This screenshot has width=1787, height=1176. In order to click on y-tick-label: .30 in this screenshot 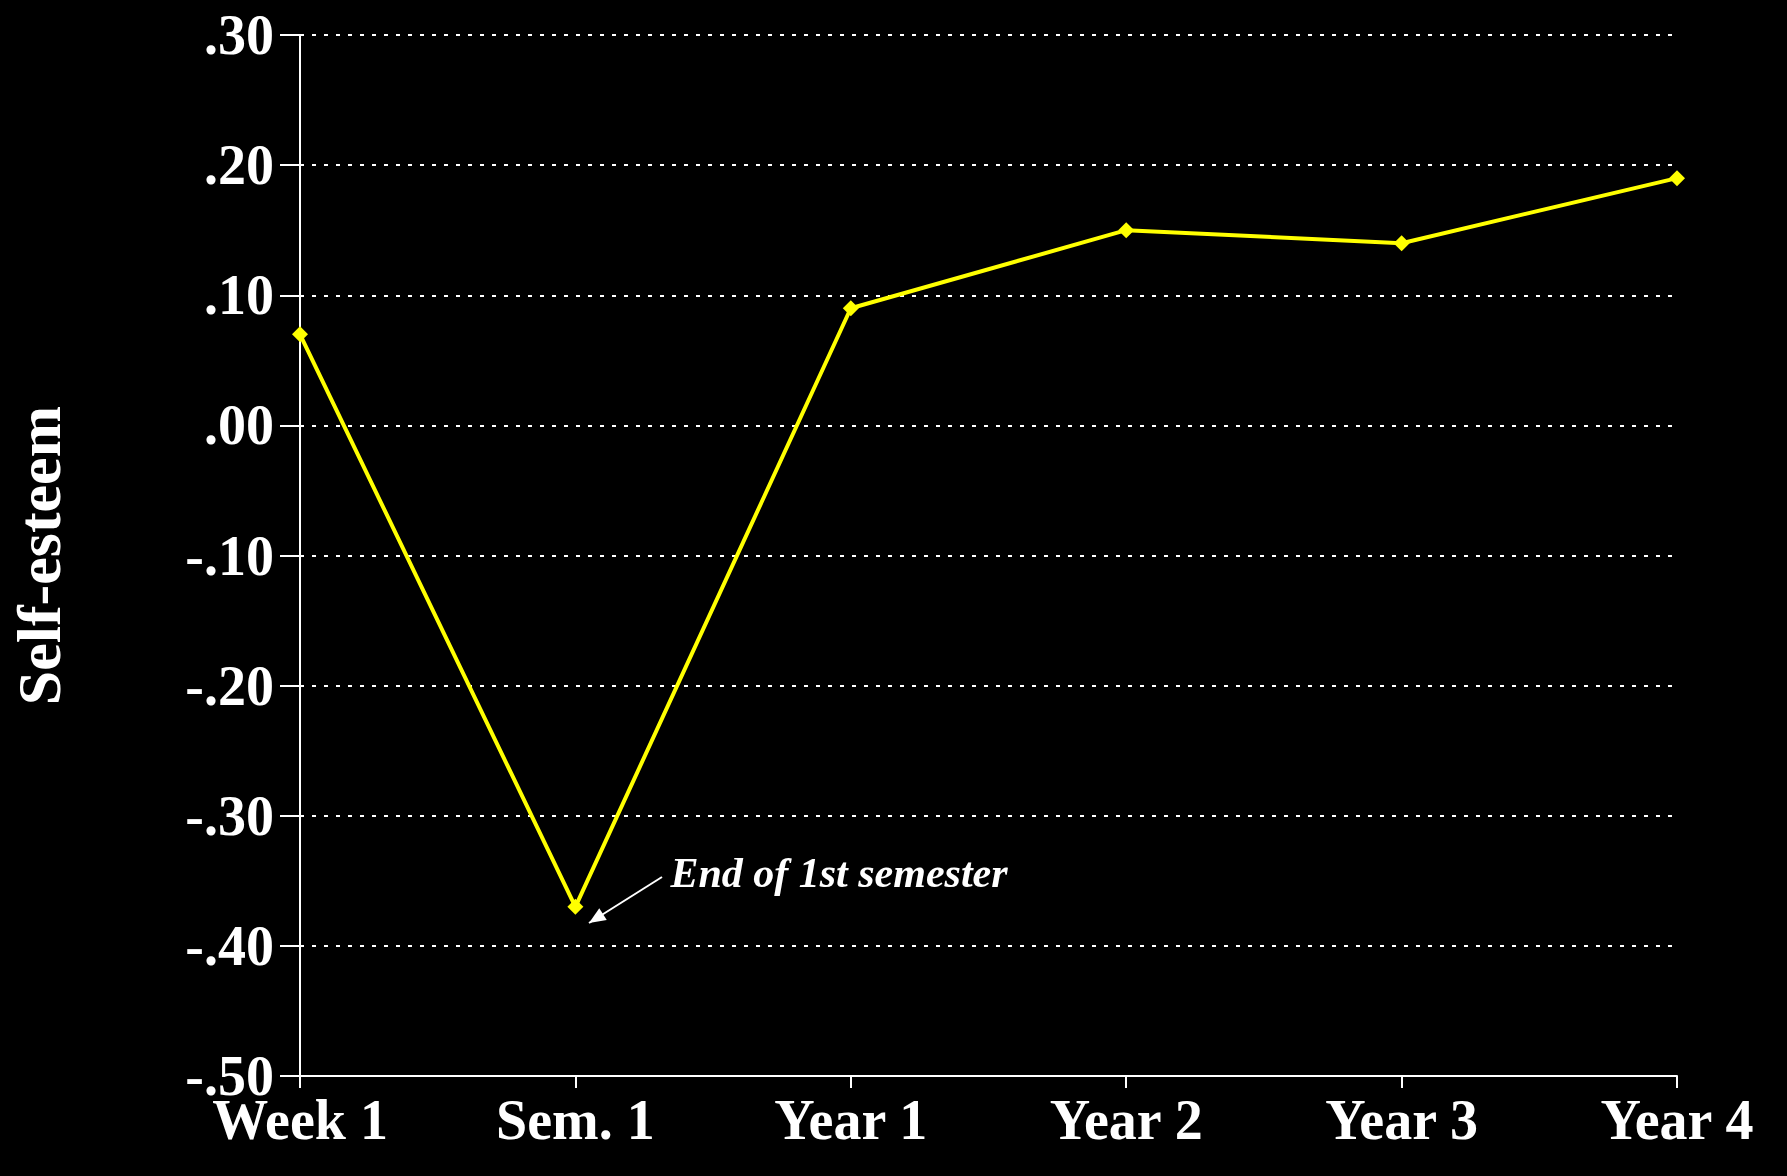, I will do `click(239, 35)`.